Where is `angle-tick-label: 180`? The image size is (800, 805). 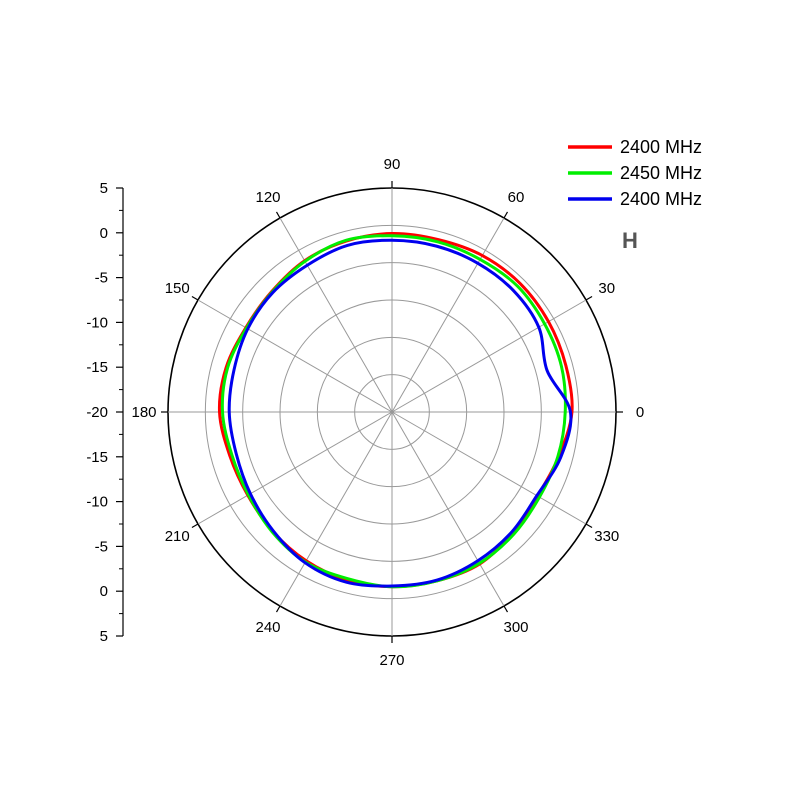
angle-tick-label: 180 is located at coordinates (143, 412).